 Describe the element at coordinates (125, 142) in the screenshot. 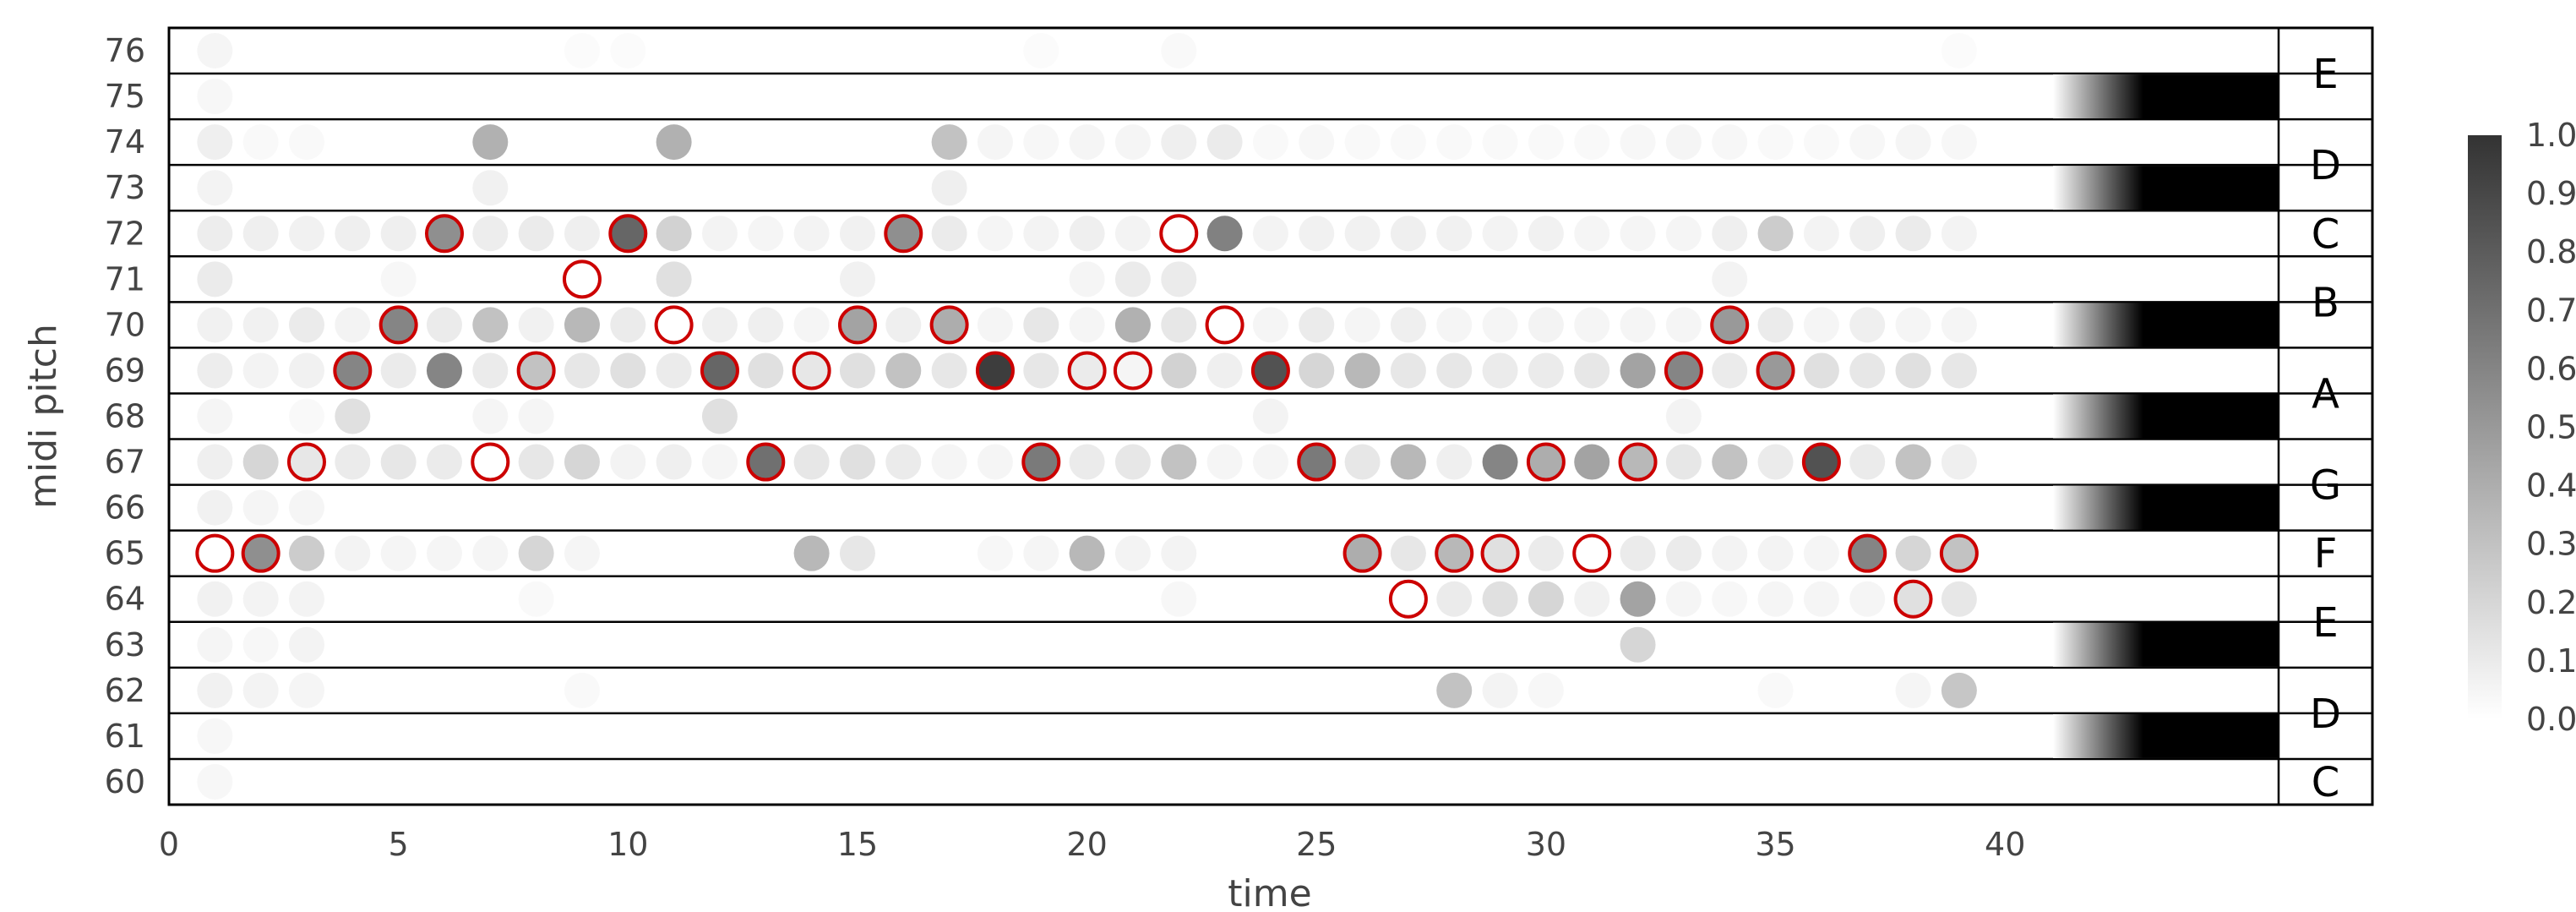

I see `y-tick-label: 74` at that location.